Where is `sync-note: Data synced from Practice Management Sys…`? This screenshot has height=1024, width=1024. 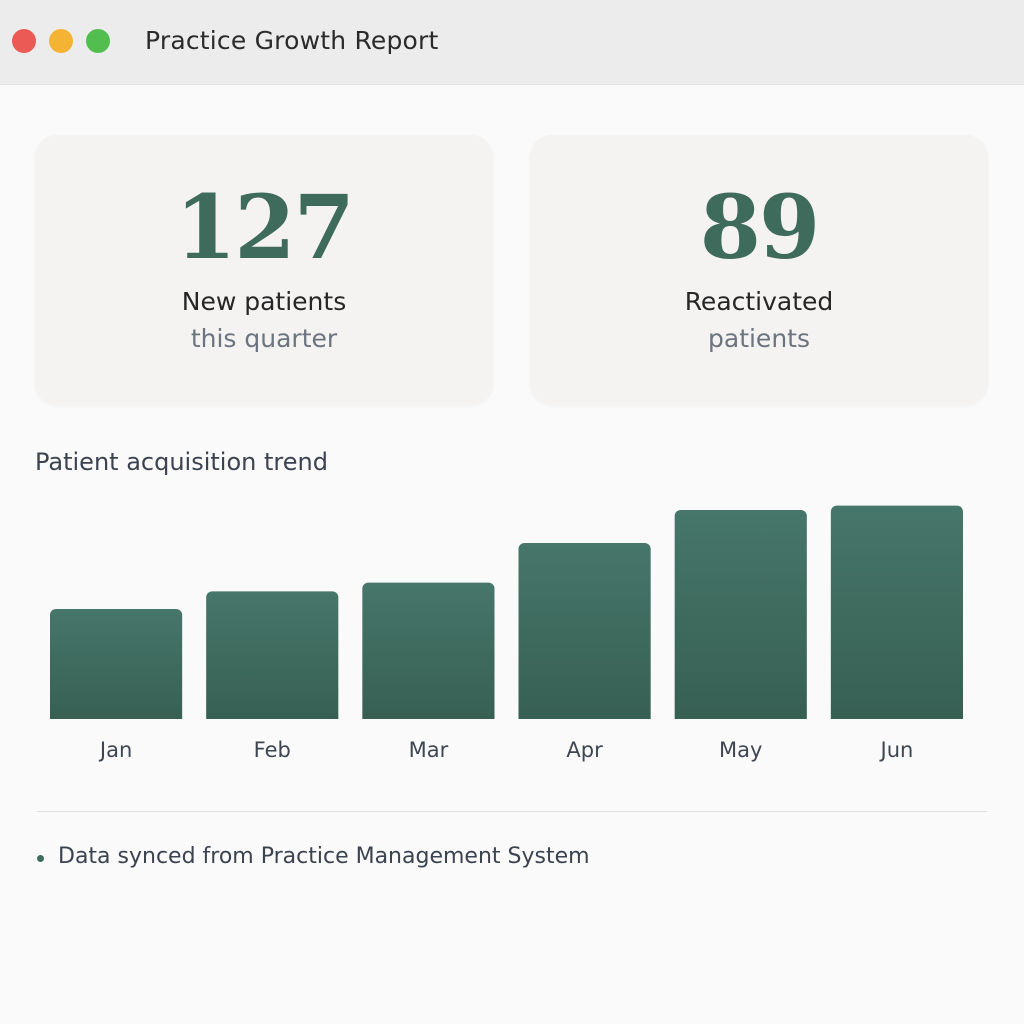 sync-note: Data synced from Practice Management Sys… is located at coordinates (324, 856).